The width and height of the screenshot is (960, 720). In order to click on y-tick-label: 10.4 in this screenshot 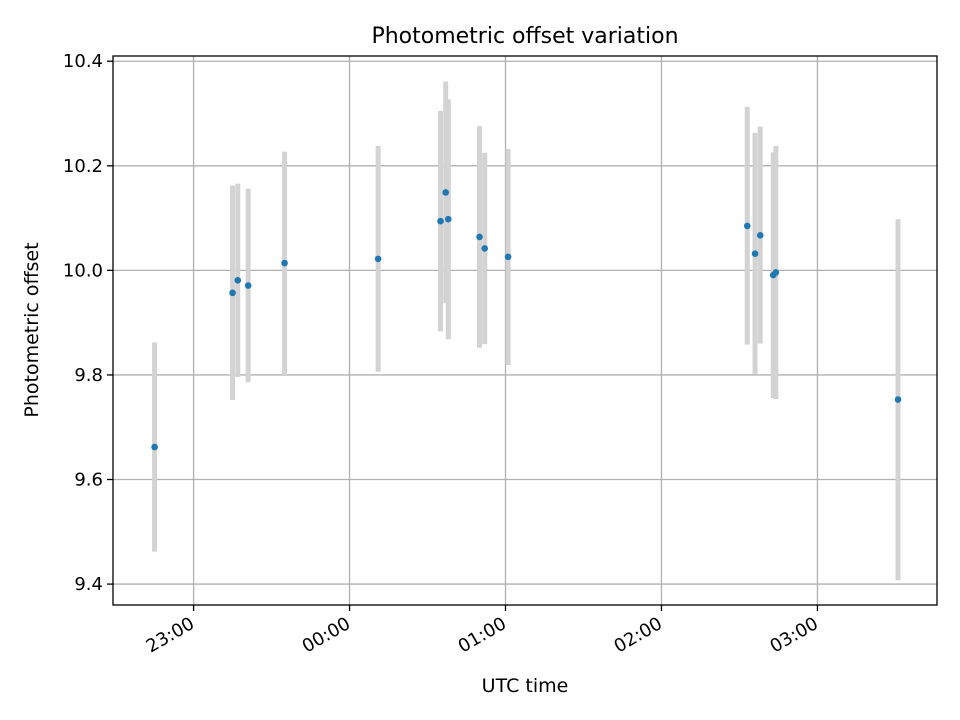, I will do `click(83, 61)`.